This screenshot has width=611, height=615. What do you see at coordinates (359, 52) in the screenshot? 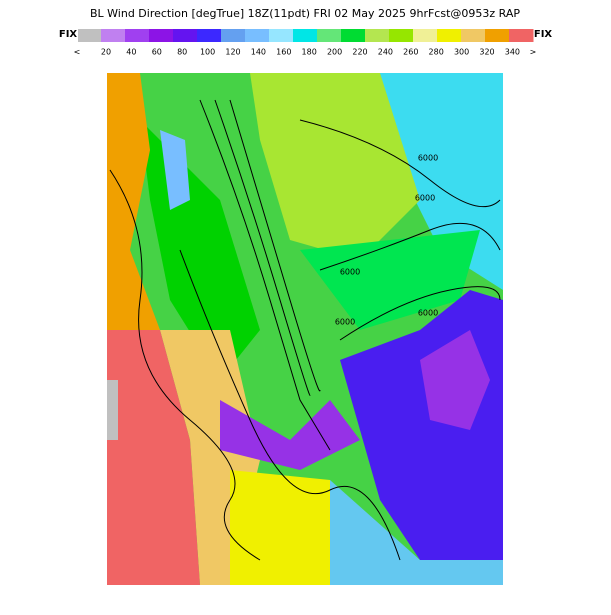
I see `colorbar-tick-label: 220` at bounding box center [359, 52].